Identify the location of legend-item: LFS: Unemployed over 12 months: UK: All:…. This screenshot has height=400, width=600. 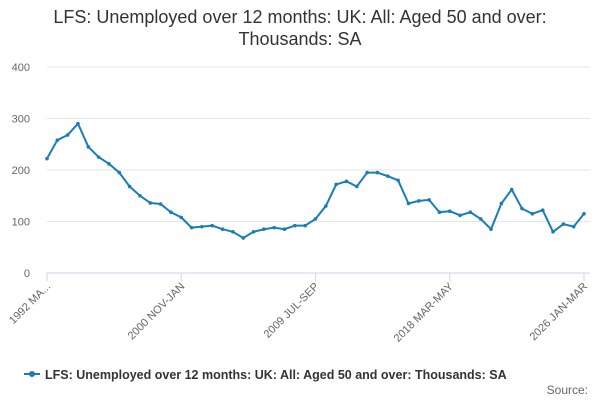
(265, 375).